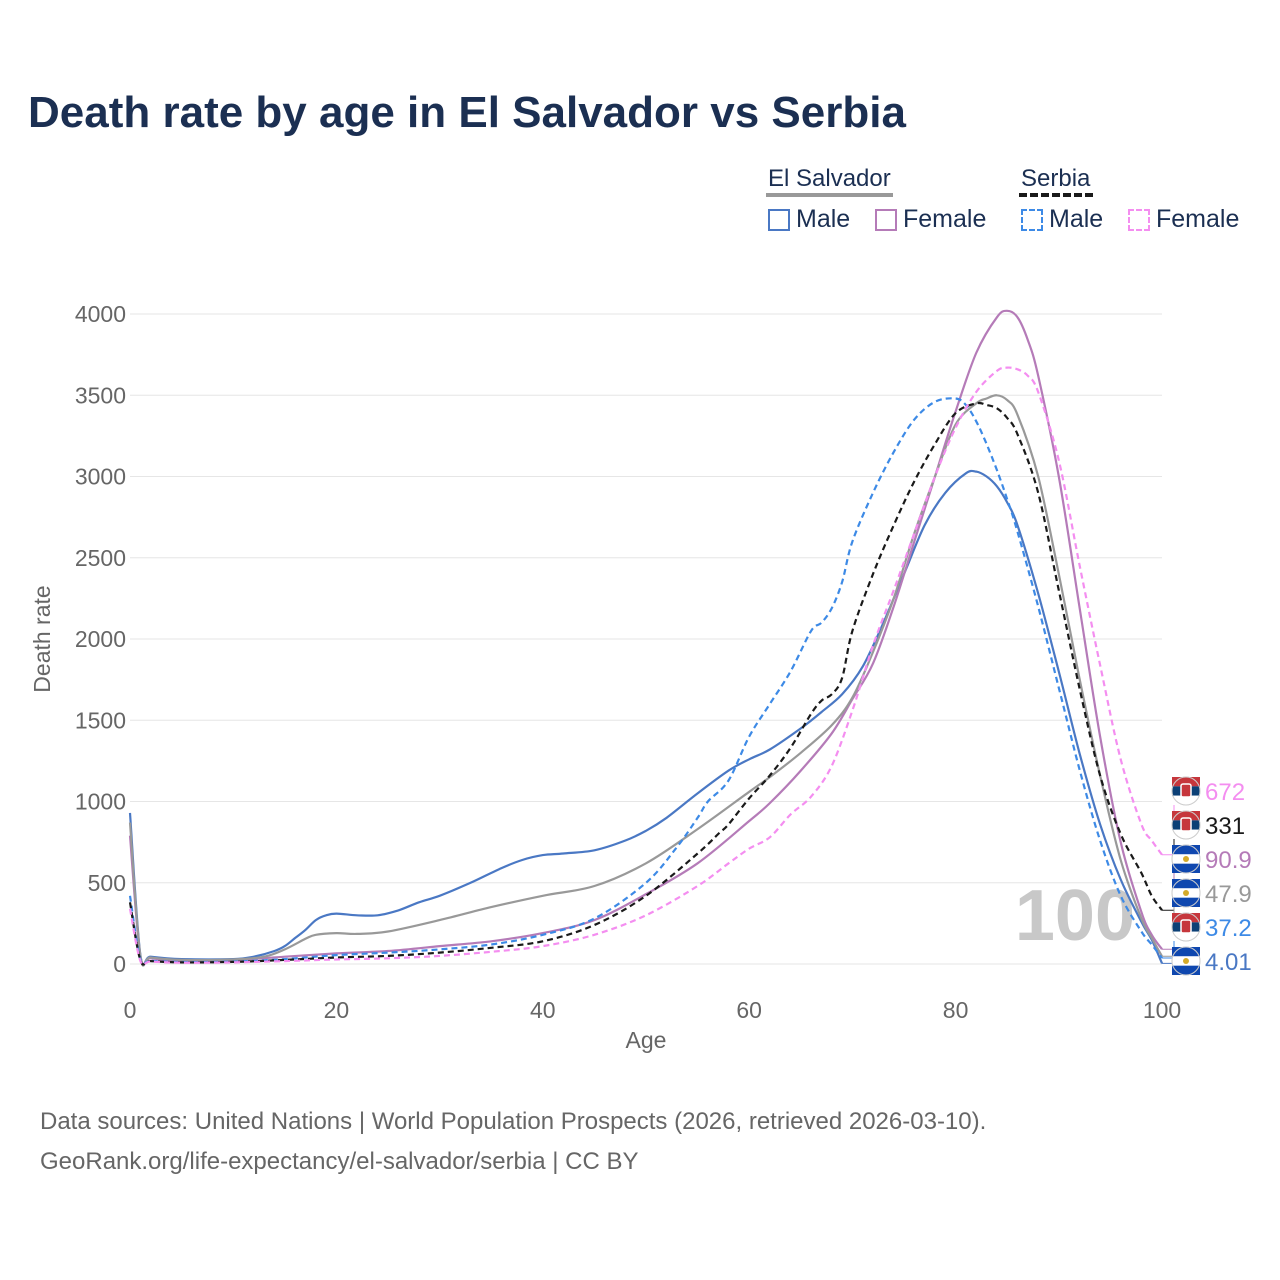 The image size is (1280, 1280). Describe the element at coordinates (956, 1010) in the screenshot. I see `x-tick-label: 80` at that location.